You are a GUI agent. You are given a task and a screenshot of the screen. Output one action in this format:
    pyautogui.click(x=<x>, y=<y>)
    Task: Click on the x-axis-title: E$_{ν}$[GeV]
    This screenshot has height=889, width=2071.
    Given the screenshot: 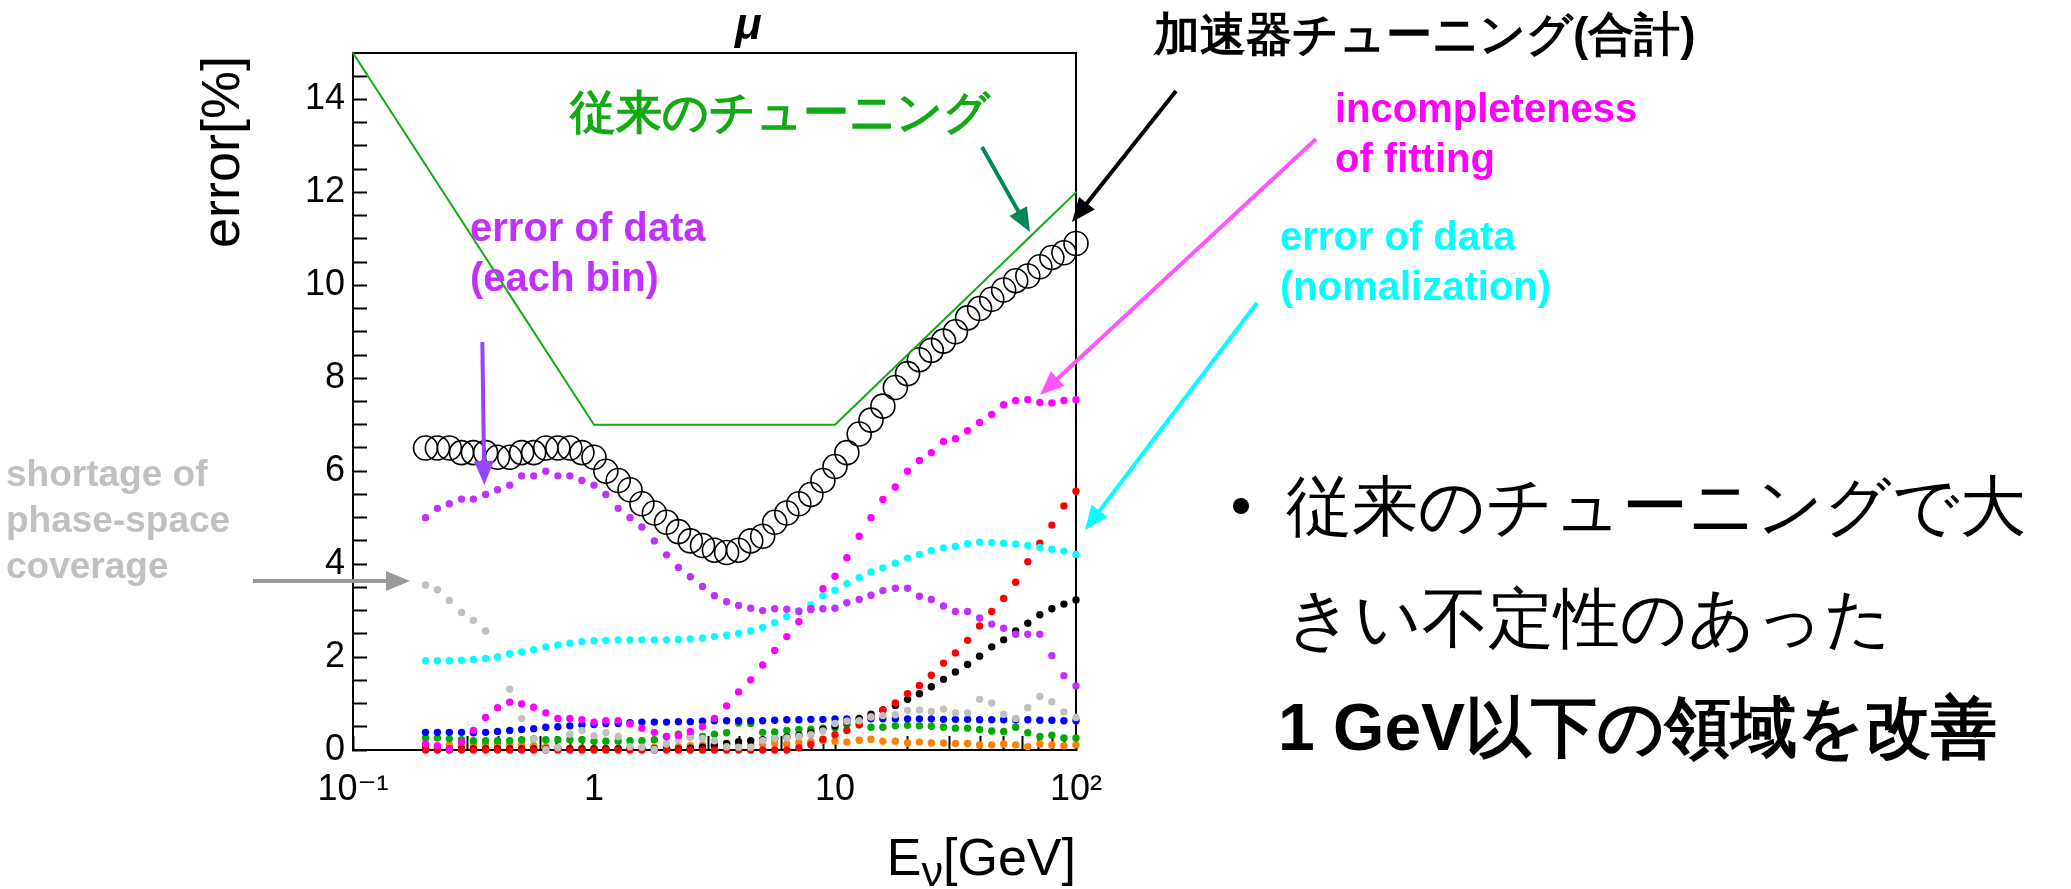 What is the action you would take?
    pyautogui.click(x=981, y=857)
    